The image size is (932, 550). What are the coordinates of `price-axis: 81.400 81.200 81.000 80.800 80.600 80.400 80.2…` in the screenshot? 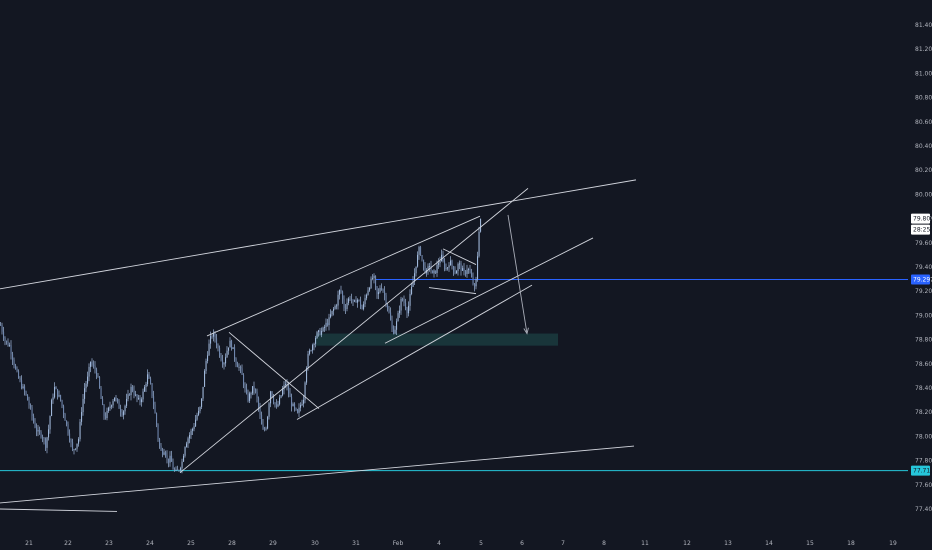 It's located at (923, 267).